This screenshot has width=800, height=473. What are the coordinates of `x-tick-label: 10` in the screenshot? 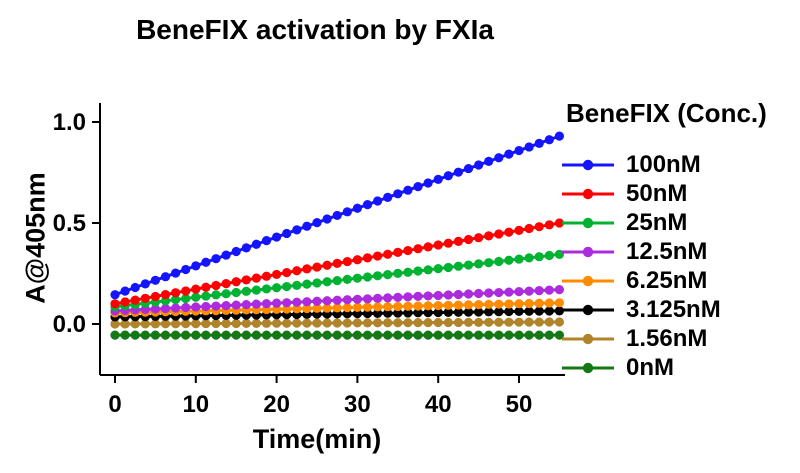 It's located at (195, 404).